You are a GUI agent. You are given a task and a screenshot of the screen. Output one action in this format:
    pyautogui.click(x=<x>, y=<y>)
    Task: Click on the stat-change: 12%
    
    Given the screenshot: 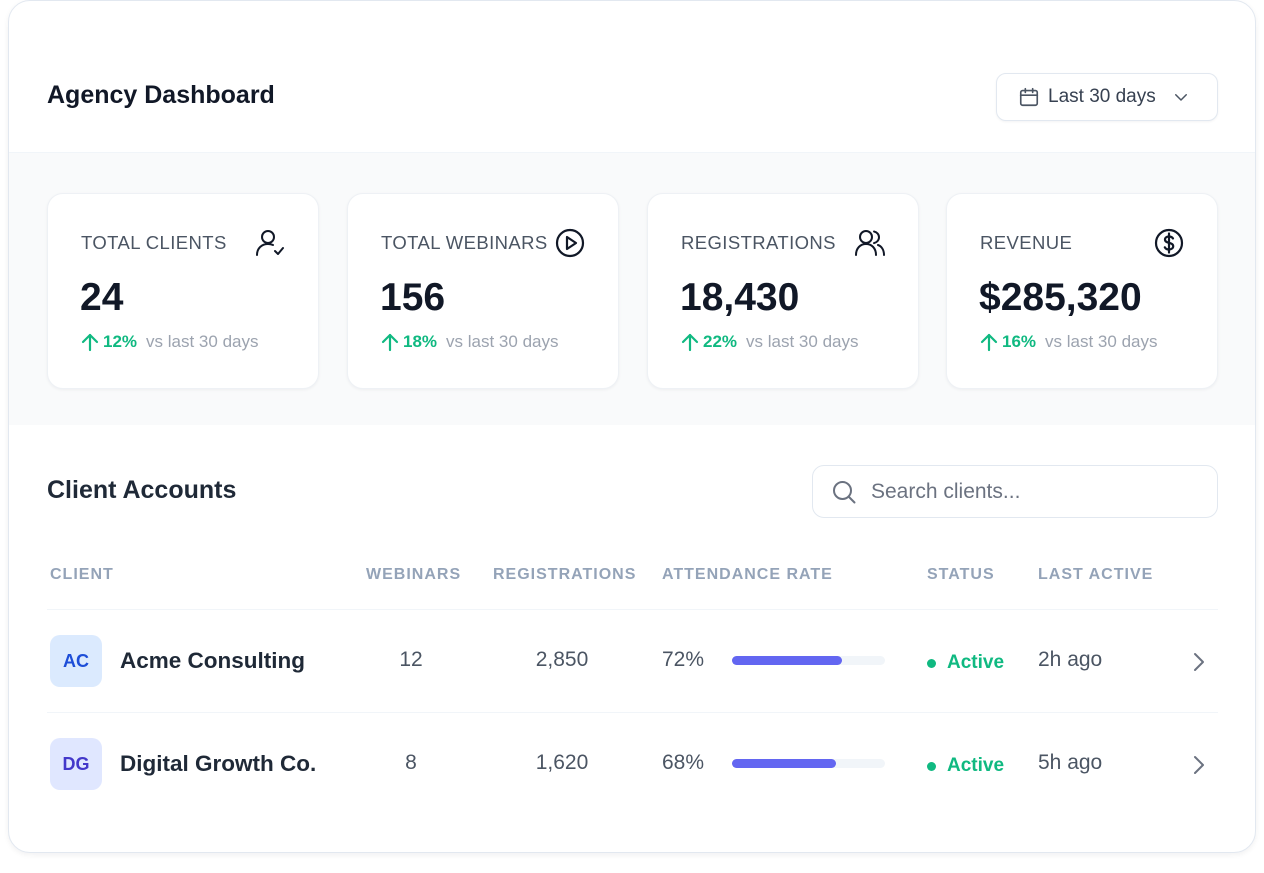 What is the action you would take?
    pyautogui.click(x=120, y=341)
    